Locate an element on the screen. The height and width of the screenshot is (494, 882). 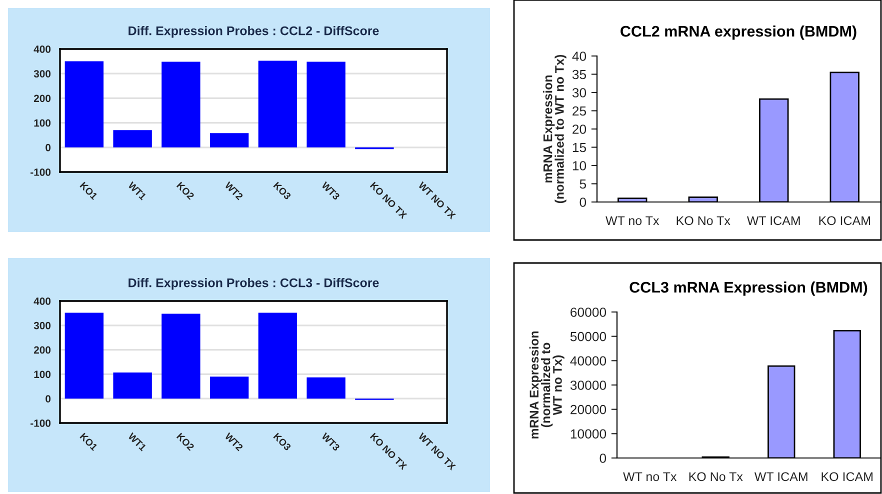
chart-title: Diff. Expression Probes : CCL2 - DiffScore is located at coordinates (253, 32).